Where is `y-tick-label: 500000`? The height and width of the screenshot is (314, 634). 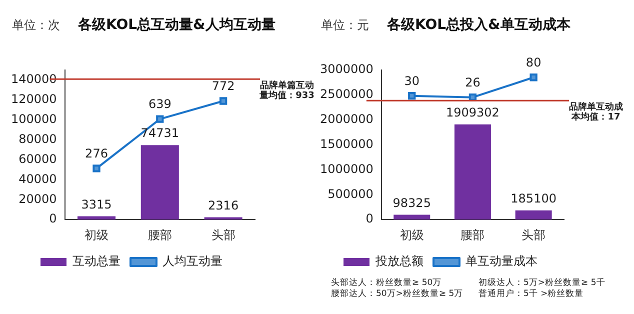
y-tick-label: 500000 is located at coordinates (351, 193).